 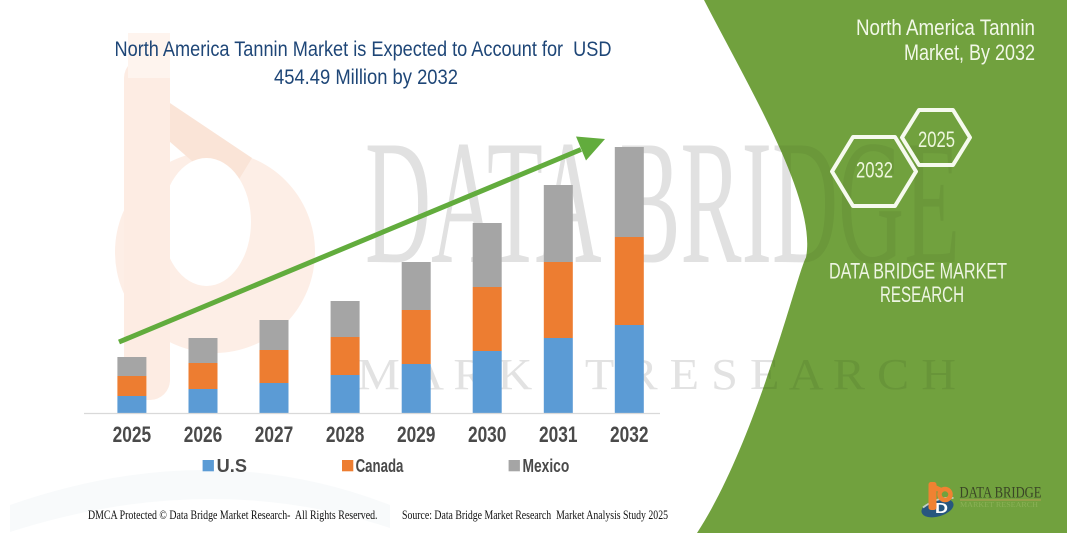 What do you see at coordinates (558, 434) in the screenshot?
I see `svg-text: 2031` at bounding box center [558, 434].